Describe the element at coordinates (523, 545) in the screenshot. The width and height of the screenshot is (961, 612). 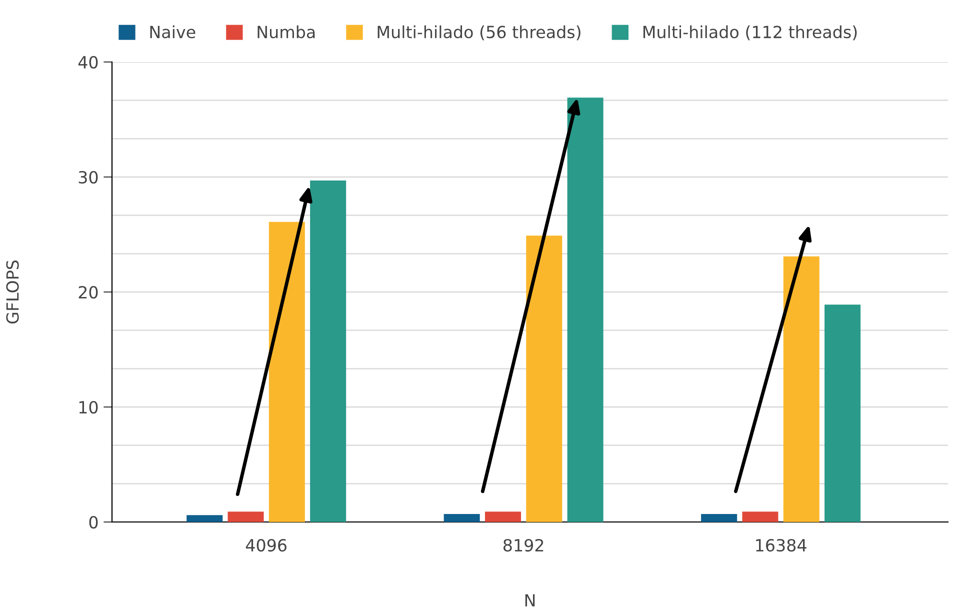
I see `x-tick-label: 8192` at that location.